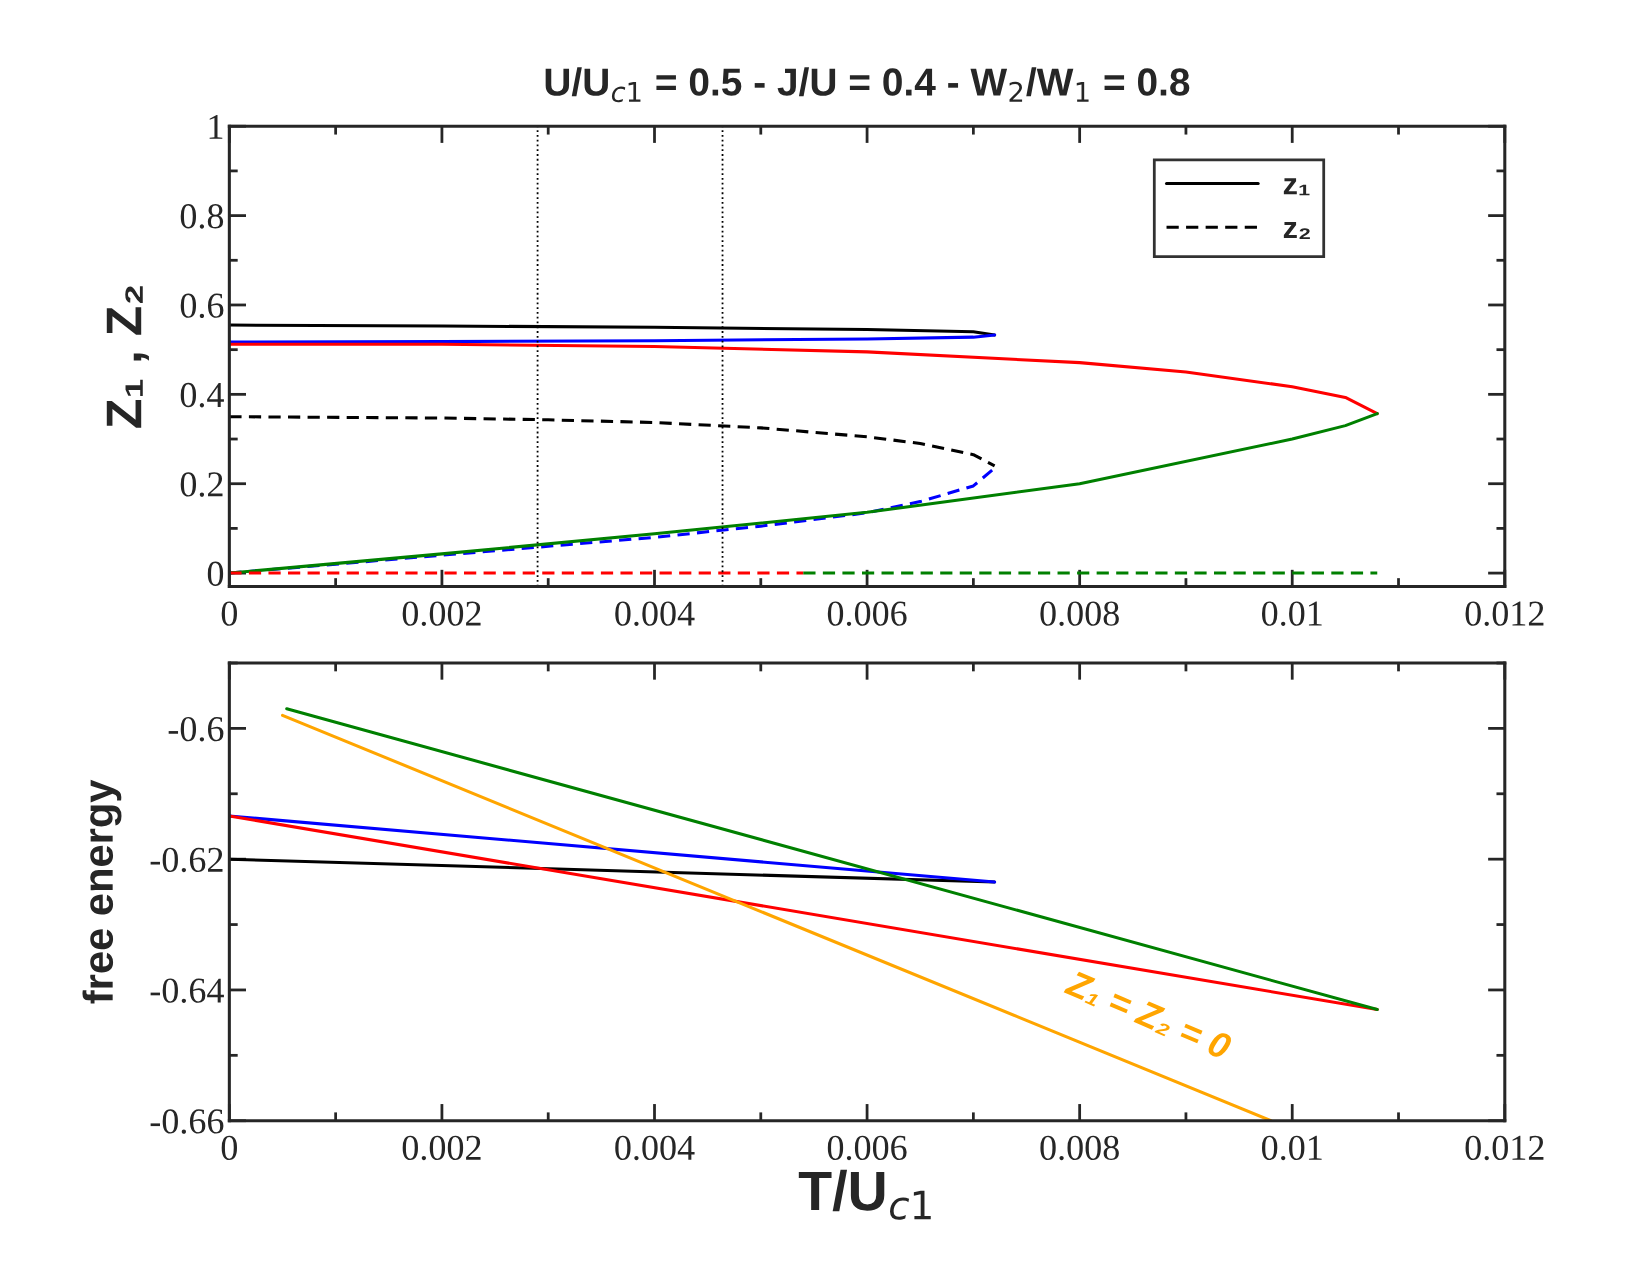  Describe the element at coordinates (1296, 230) in the screenshot. I see `legend-label: z₂` at that location.